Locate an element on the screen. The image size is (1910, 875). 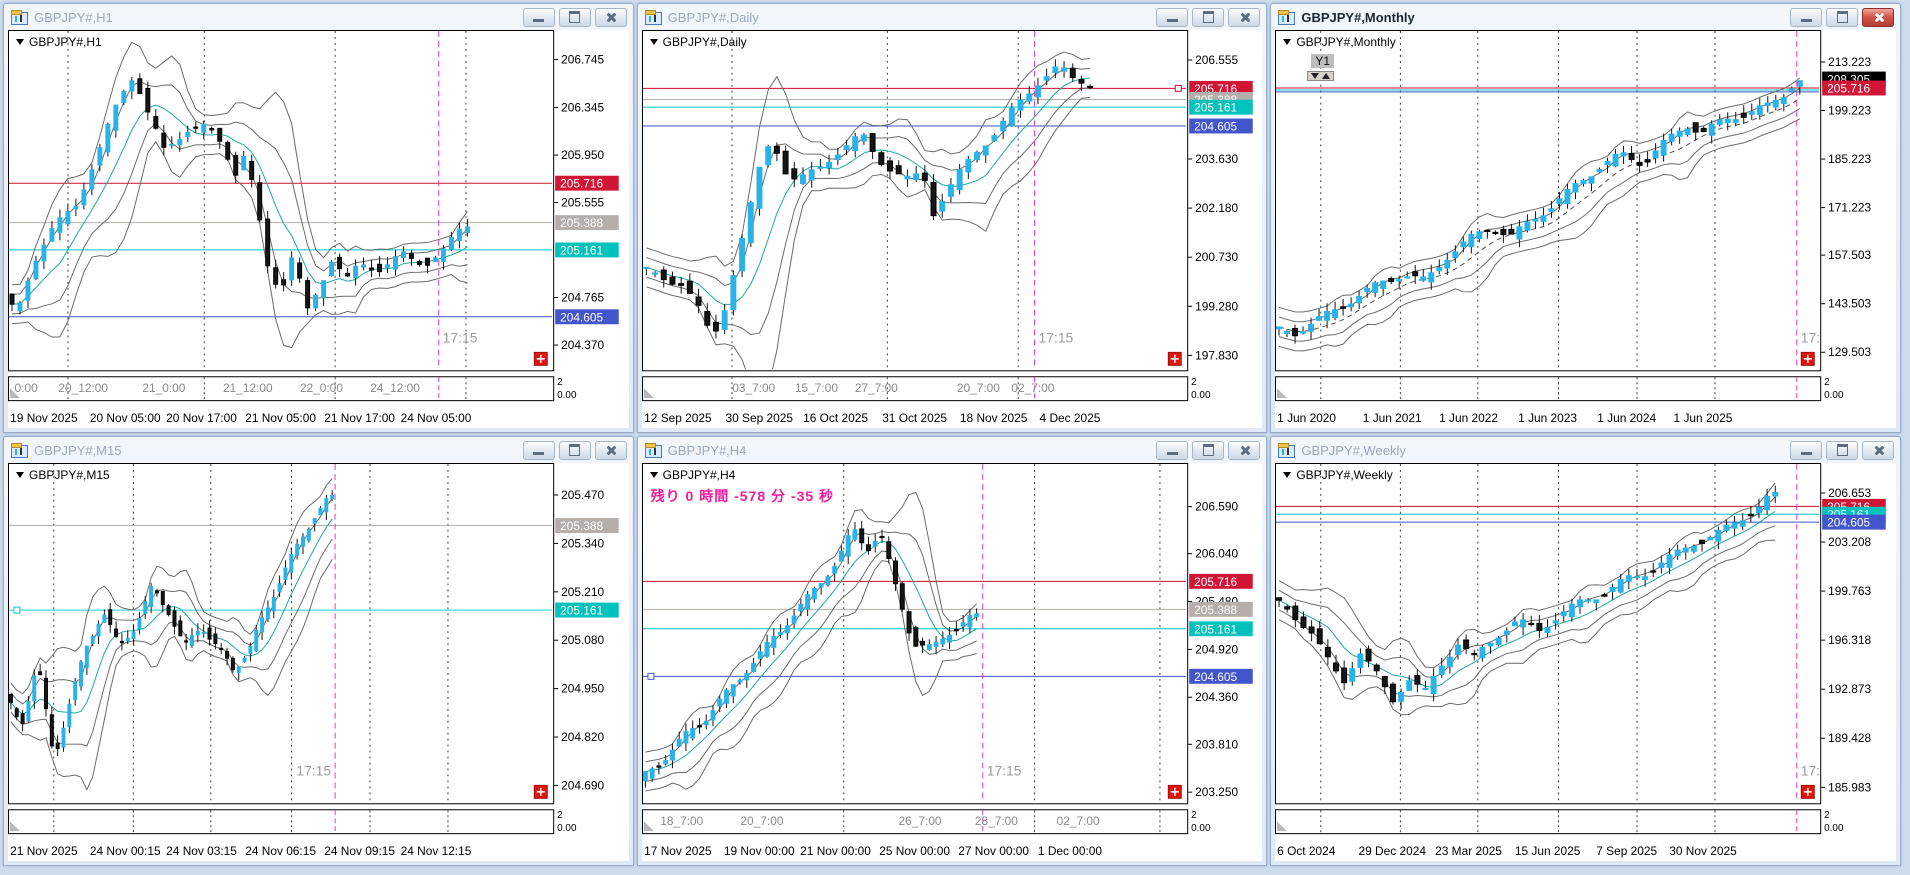
svg-text: 205.388 is located at coordinates (581, 223).